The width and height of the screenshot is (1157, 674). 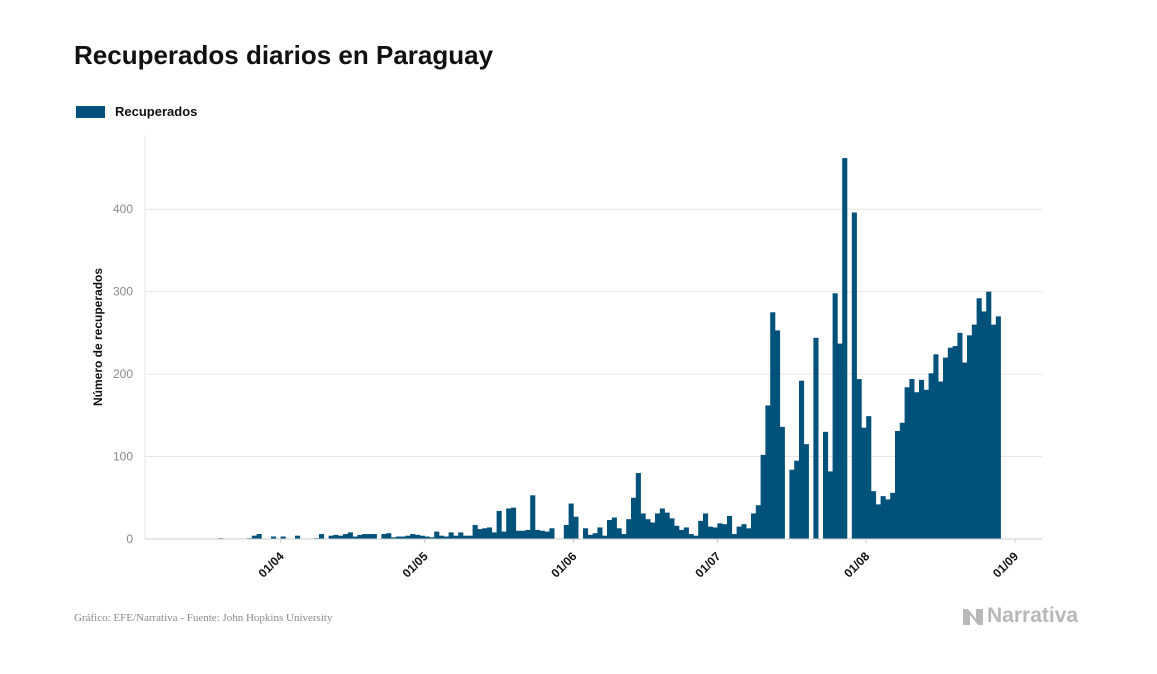 What do you see at coordinates (284, 55) in the screenshot?
I see `chart-title: Recuperados diarios en Paraguay` at bounding box center [284, 55].